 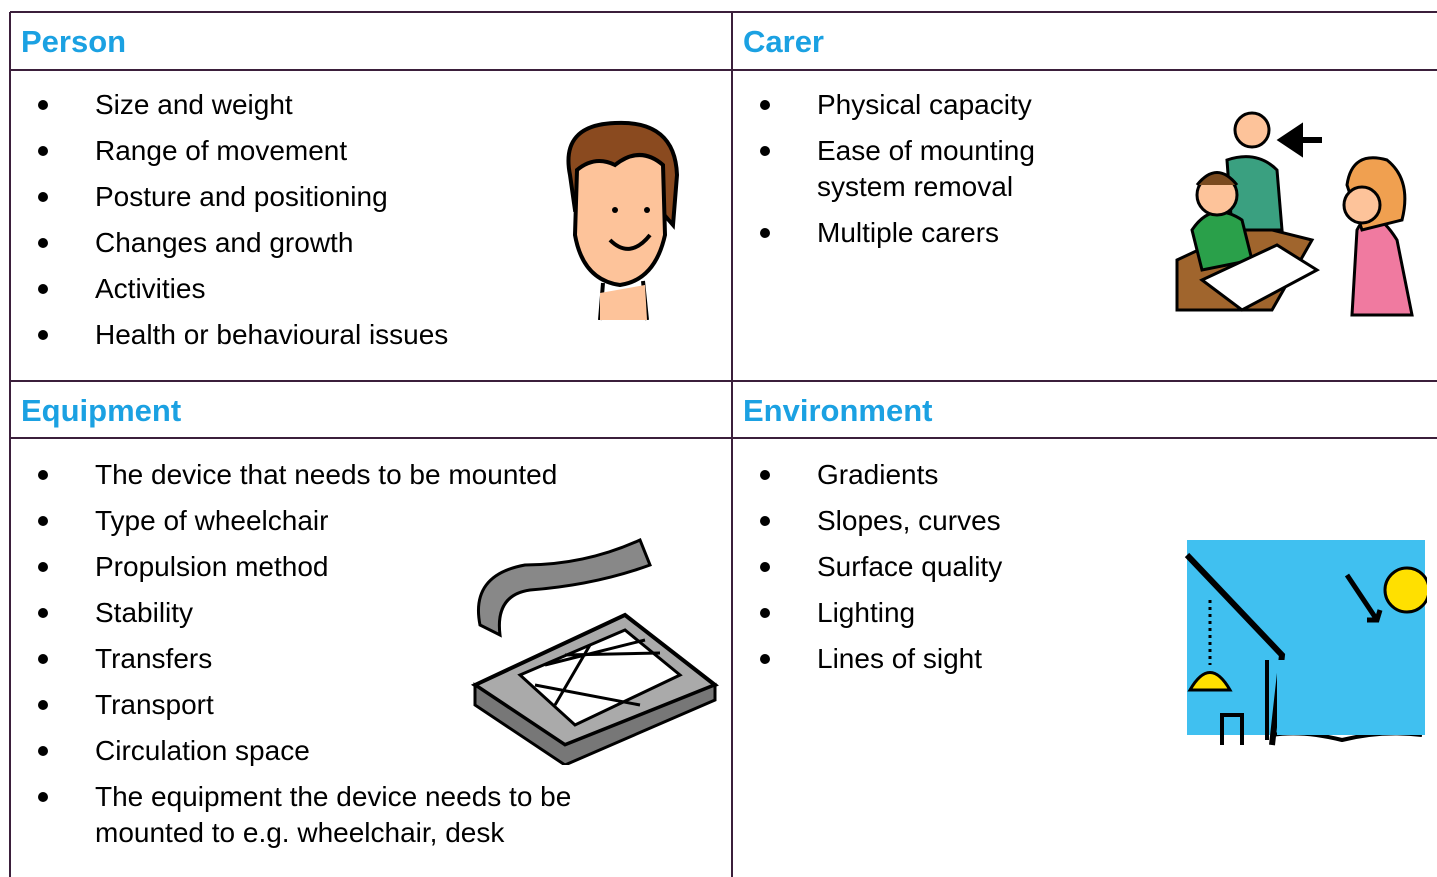 What do you see at coordinates (101, 410) in the screenshot?
I see `section-title: Equipment` at bounding box center [101, 410].